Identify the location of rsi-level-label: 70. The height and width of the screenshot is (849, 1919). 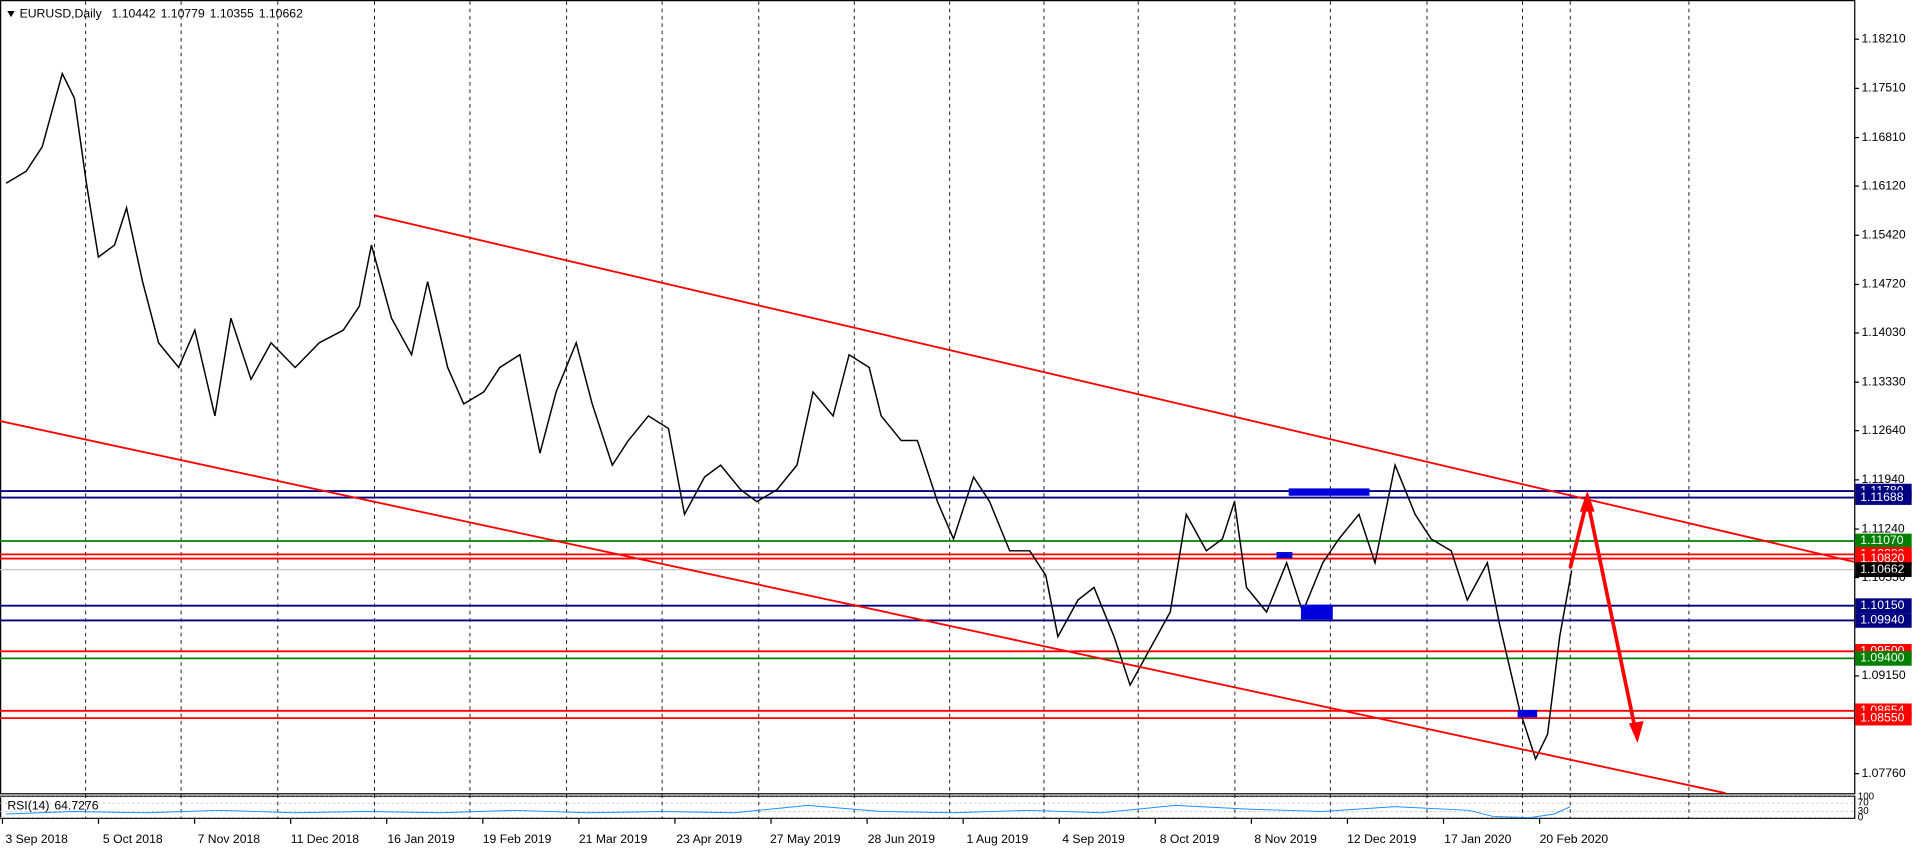
(1863, 803).